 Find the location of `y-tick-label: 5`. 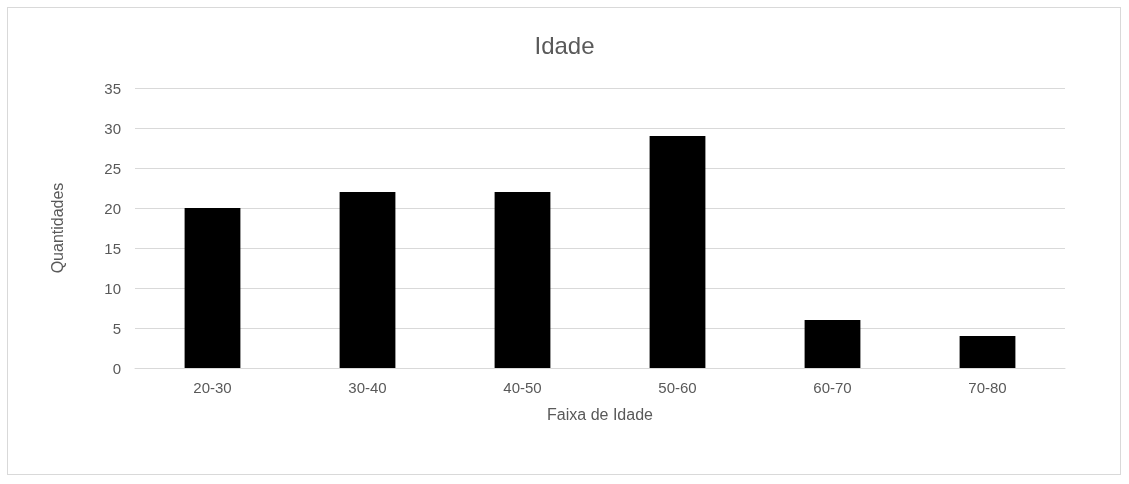

y-tick-label: 5 is located at coordinates (116, 328).